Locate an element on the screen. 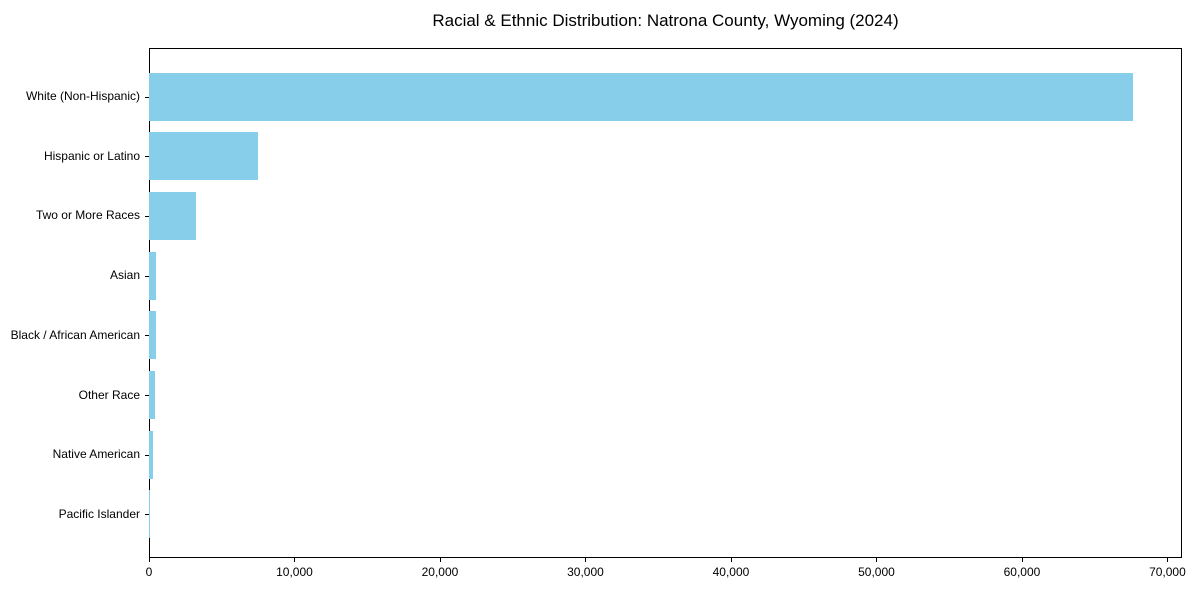  x-tick-label-0: 0 is located at coordinates (149, 572).